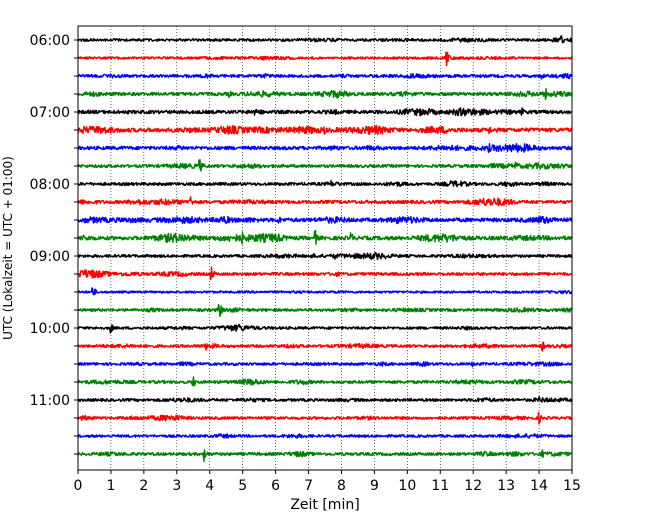 This screenshot has height=520, width=650. I want to click on x-tick-label: 15, so click(572, 486).